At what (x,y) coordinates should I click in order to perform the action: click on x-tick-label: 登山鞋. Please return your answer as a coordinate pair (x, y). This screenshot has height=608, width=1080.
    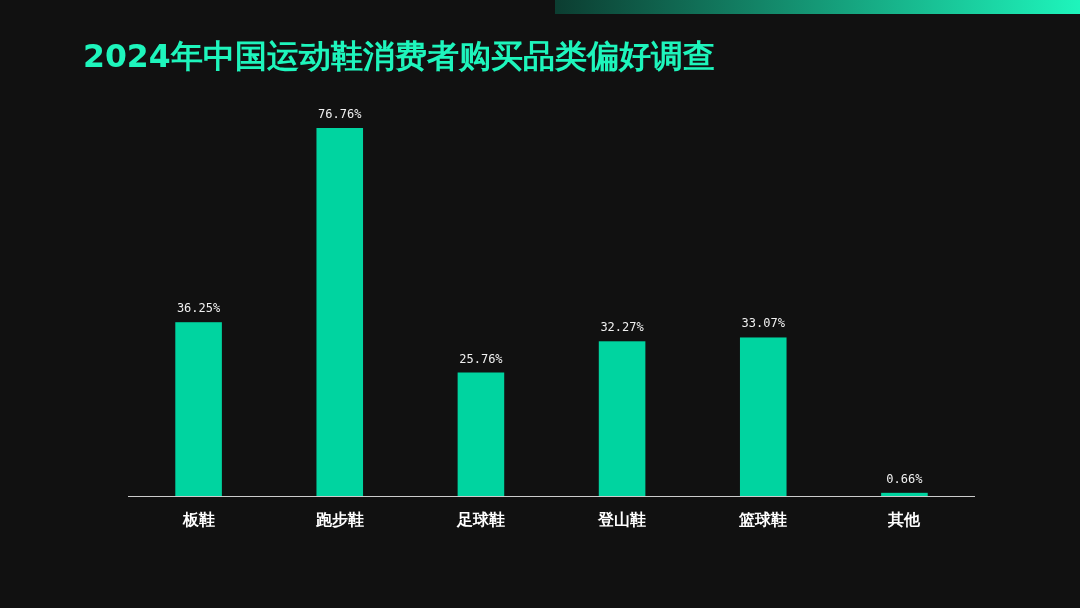
    Looking at the image, I should click on (622, 520).